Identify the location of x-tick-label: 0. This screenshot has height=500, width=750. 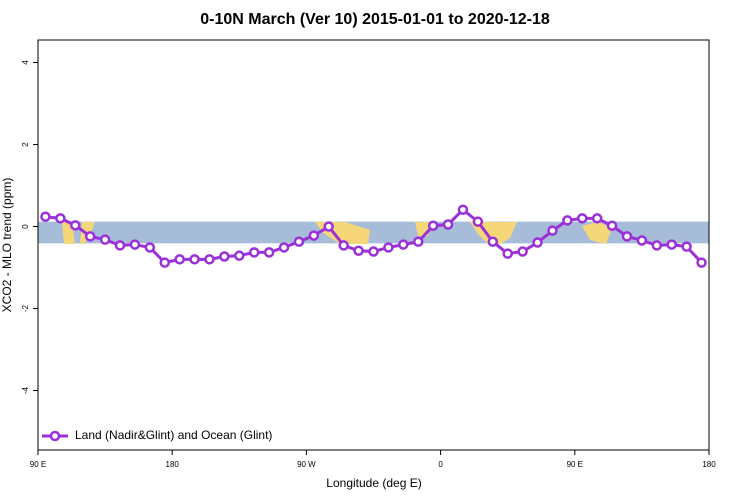
(440, 464).